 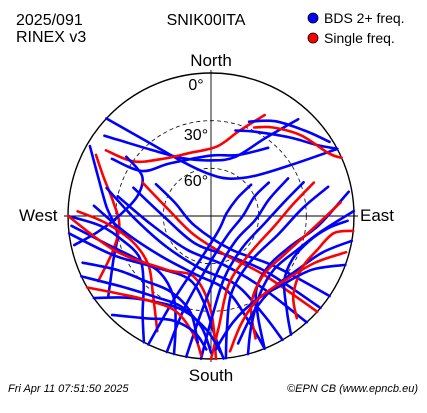 What do you see at coordinates (377, 215) in the screenshot?
I see `east-label: East` at bounding box center [377, 215].